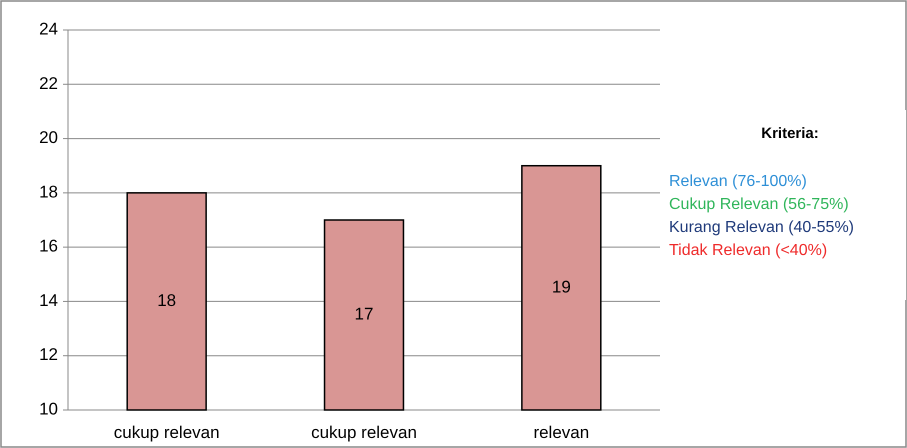 The width and height of the screenshot is (907, 448). What do you see at coordinates (48, 192) in the screenshot?
I see `y-tick-label: 18` at bounding box center [48, 192].